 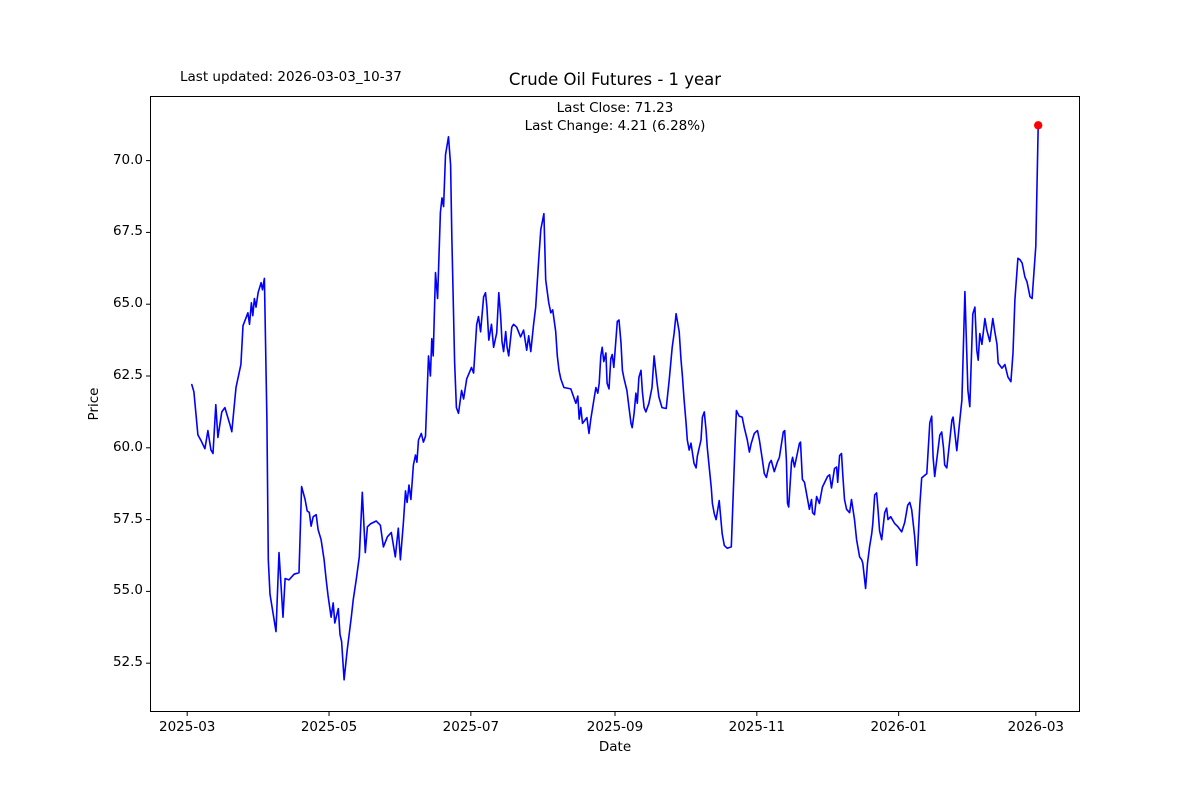 I want to click on y-tick-label: 65.0, so click(x=127, y=303).